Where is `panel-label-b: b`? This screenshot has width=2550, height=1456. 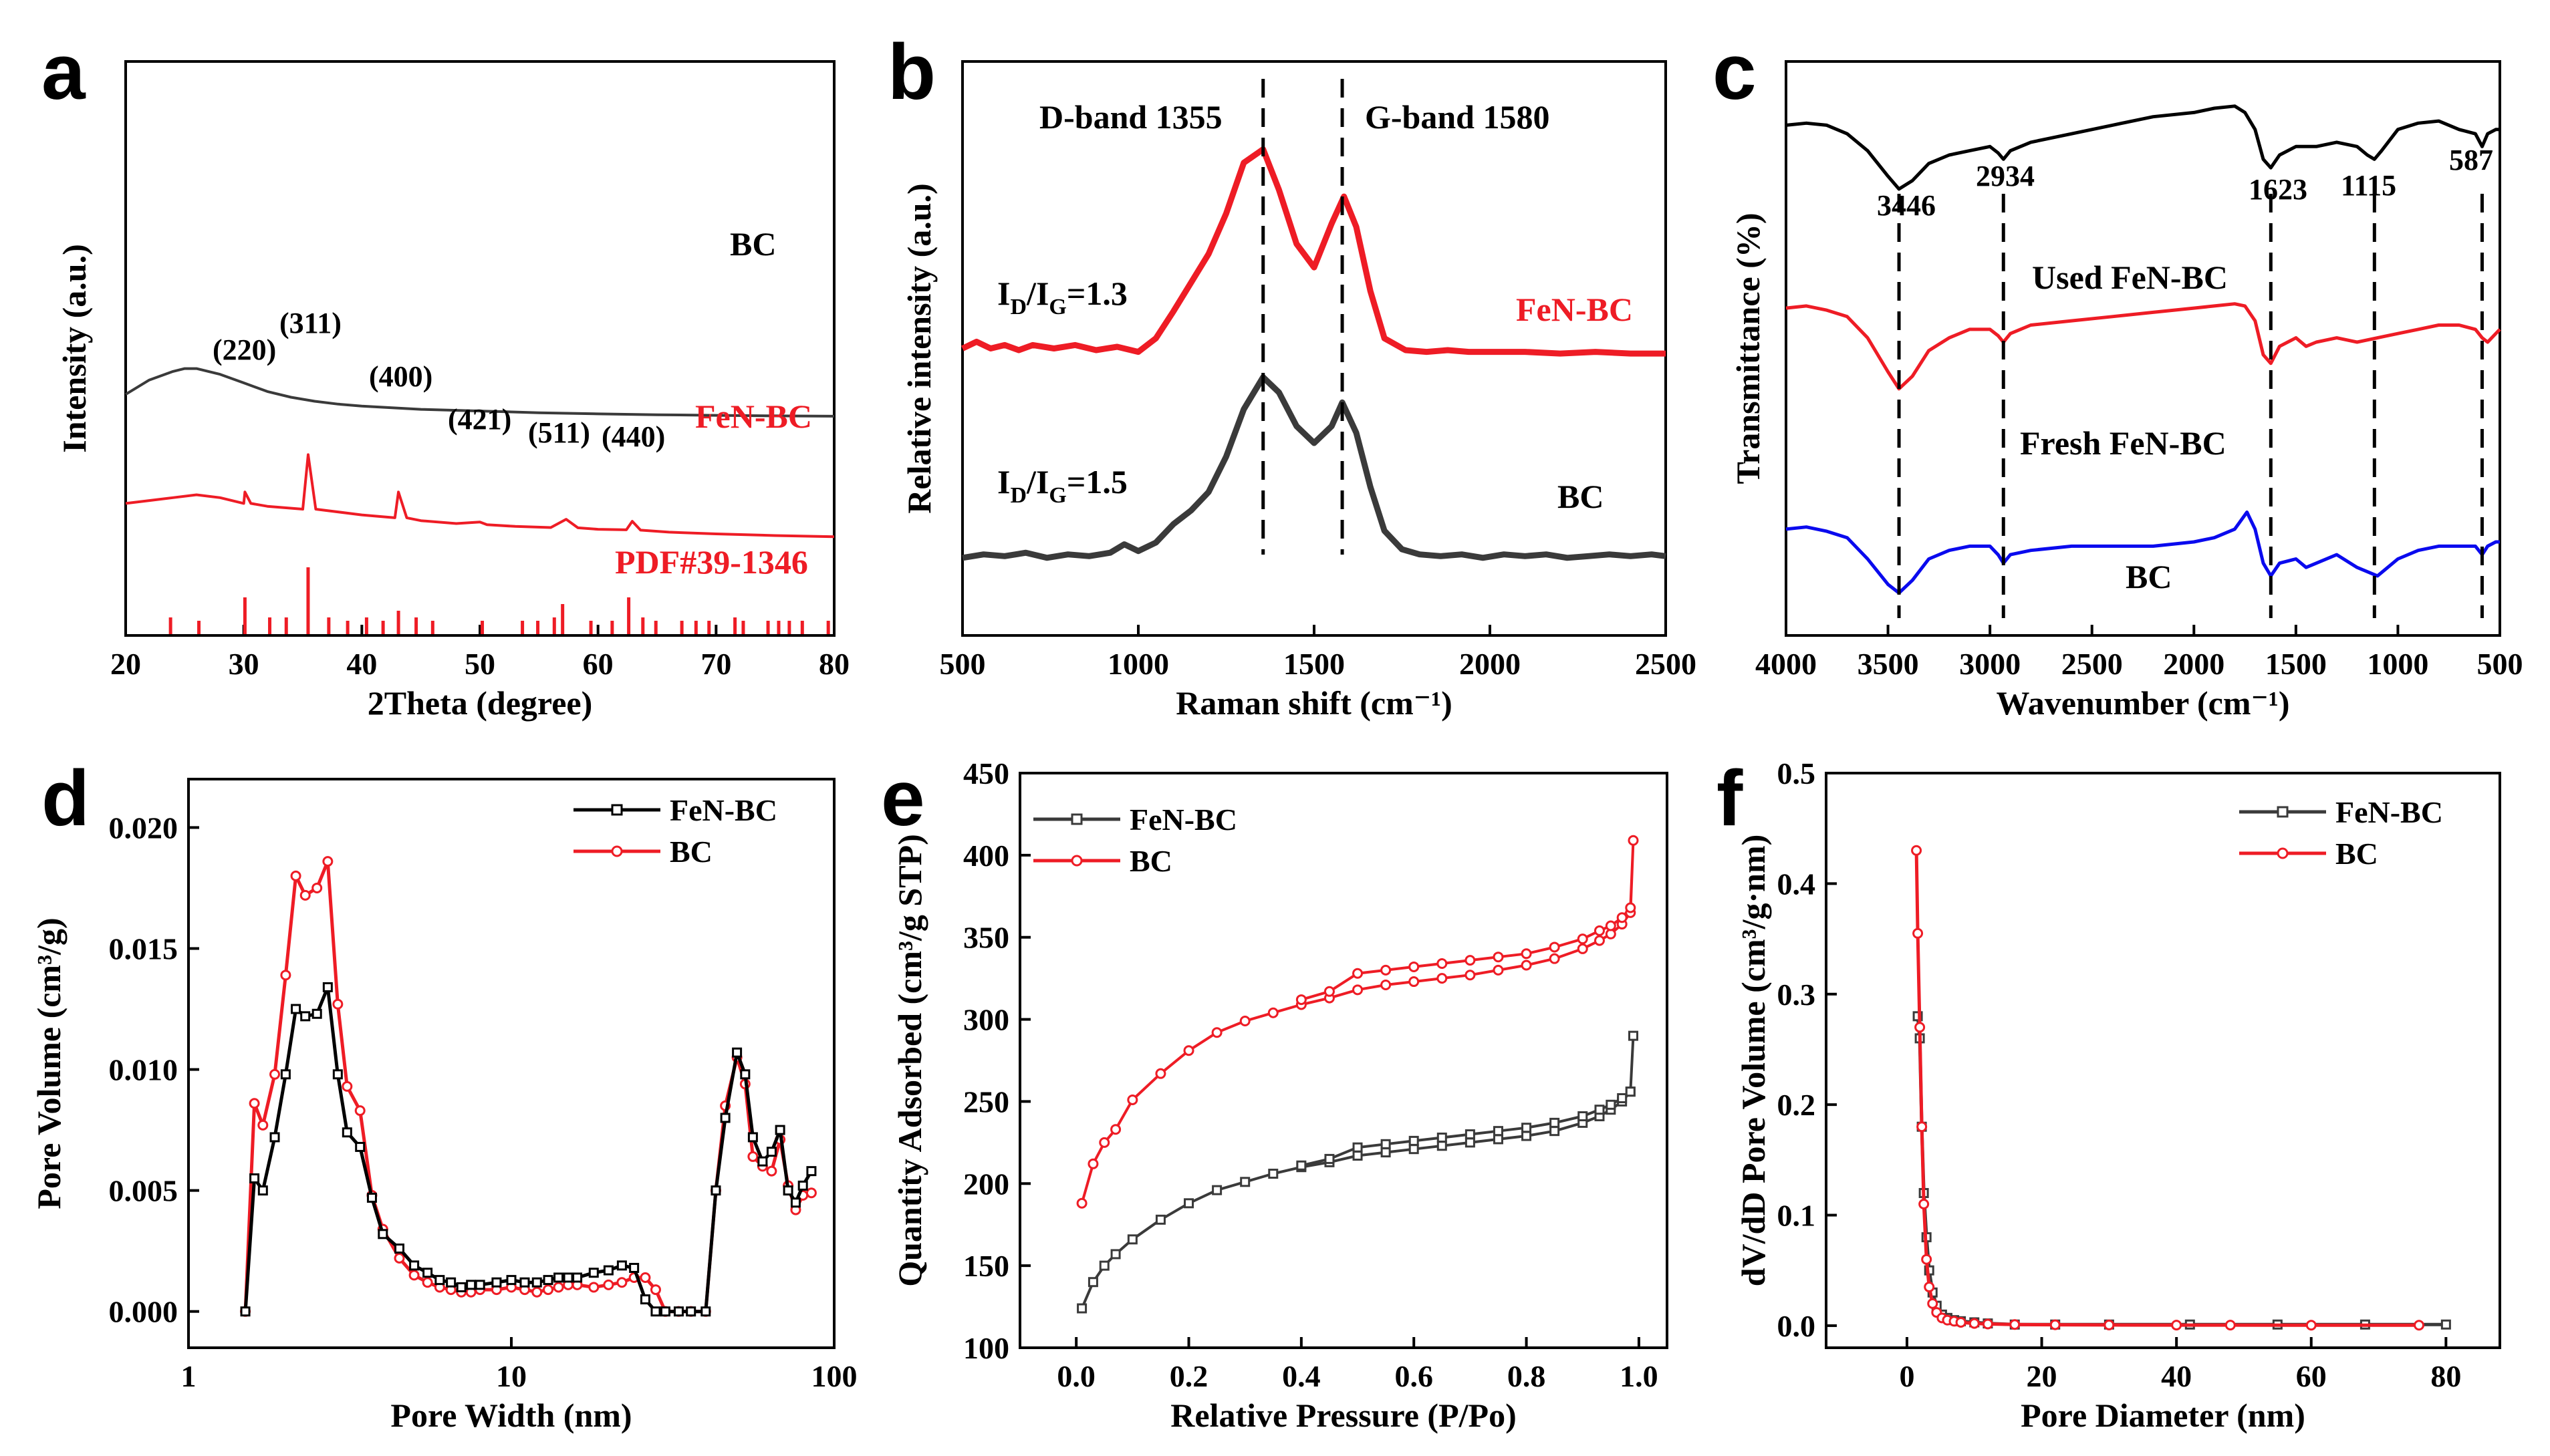 panel-label-b: b is located at coordinates (912, 72).